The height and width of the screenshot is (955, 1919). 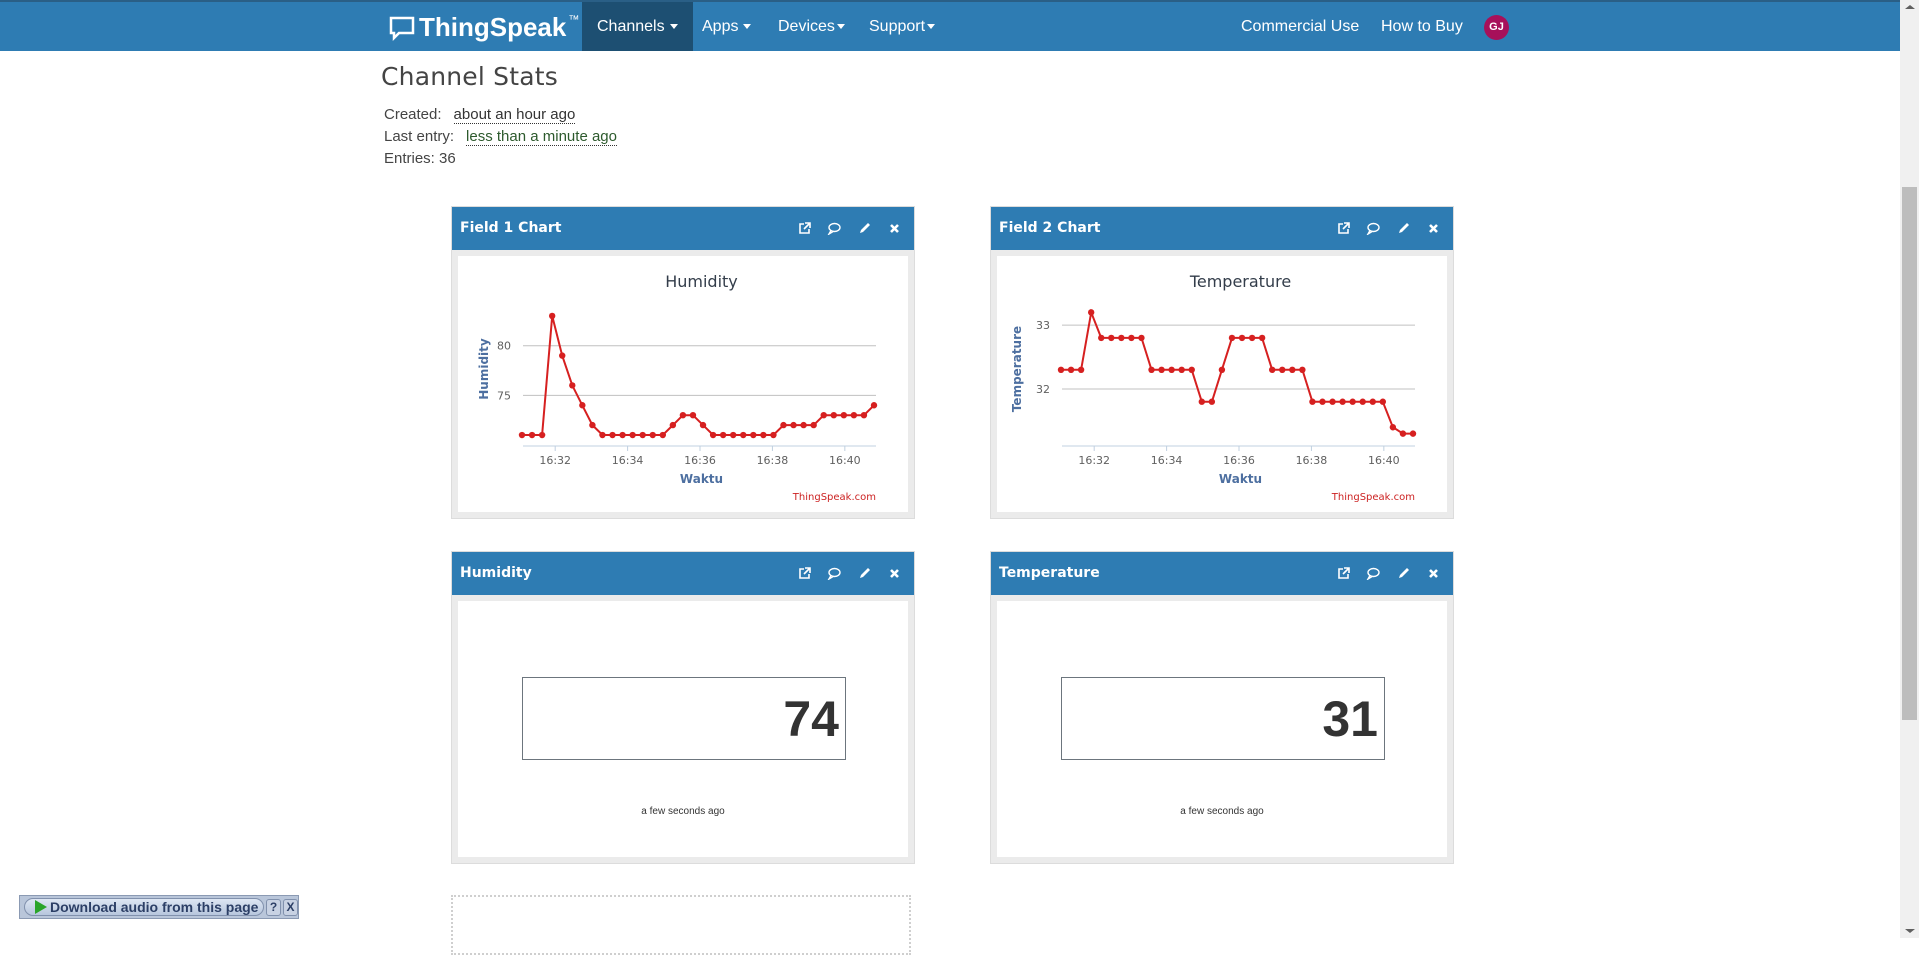 What do you see at coordinates (834, 497) in the screenshot?
I see `chart-credit-link: ThingSpeak.com` at bounding box center [834, 497].